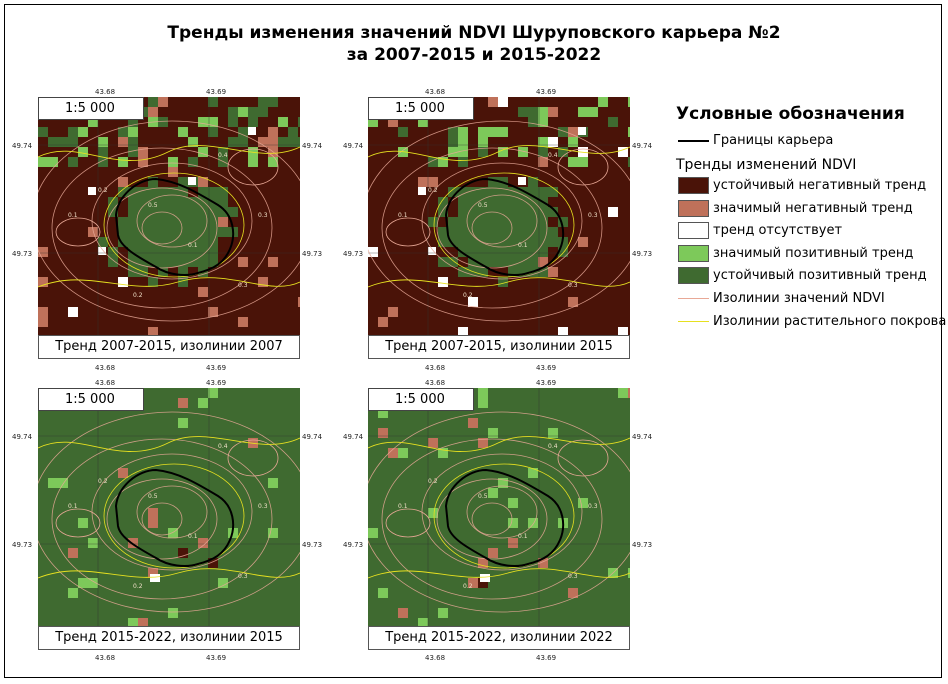 Image resolution: width=948 pixels, height=684 pixels. I want to click on legend-ndvi-isolines: Изолинии значений NDVI, so click(807, 299).